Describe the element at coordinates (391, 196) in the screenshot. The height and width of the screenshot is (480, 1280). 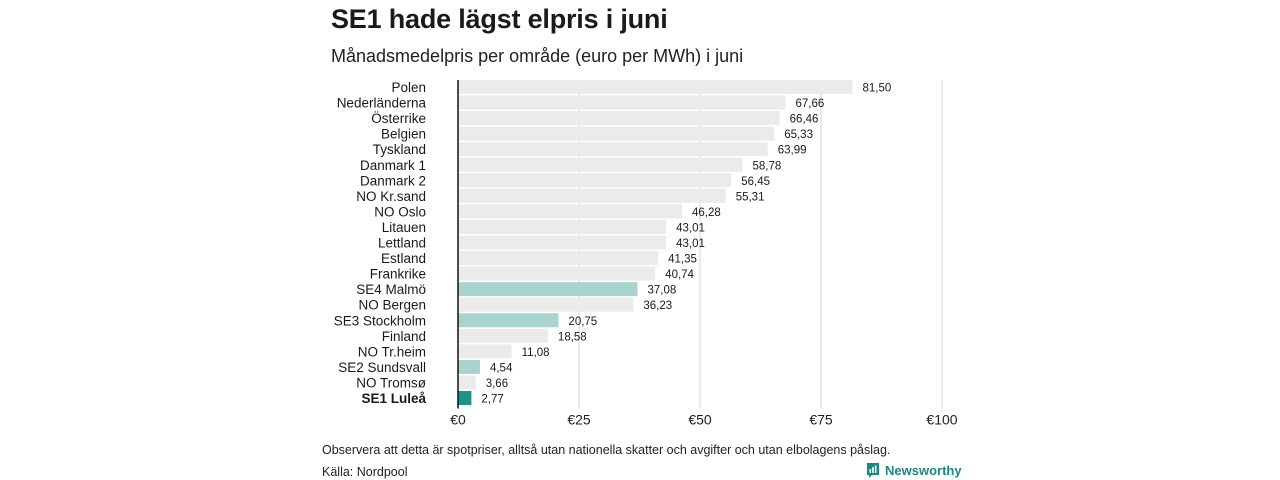
I see `category-label: NO Kr.sand` at that location.